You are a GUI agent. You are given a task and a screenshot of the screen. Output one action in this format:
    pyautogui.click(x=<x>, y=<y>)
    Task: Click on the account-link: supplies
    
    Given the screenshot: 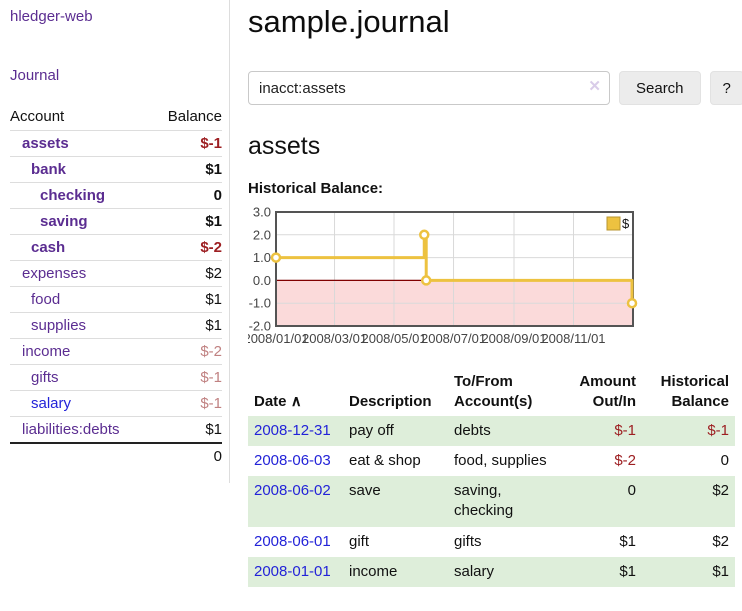 What is the action you would take?
    pyautogui.click(x=59, y=325)
    